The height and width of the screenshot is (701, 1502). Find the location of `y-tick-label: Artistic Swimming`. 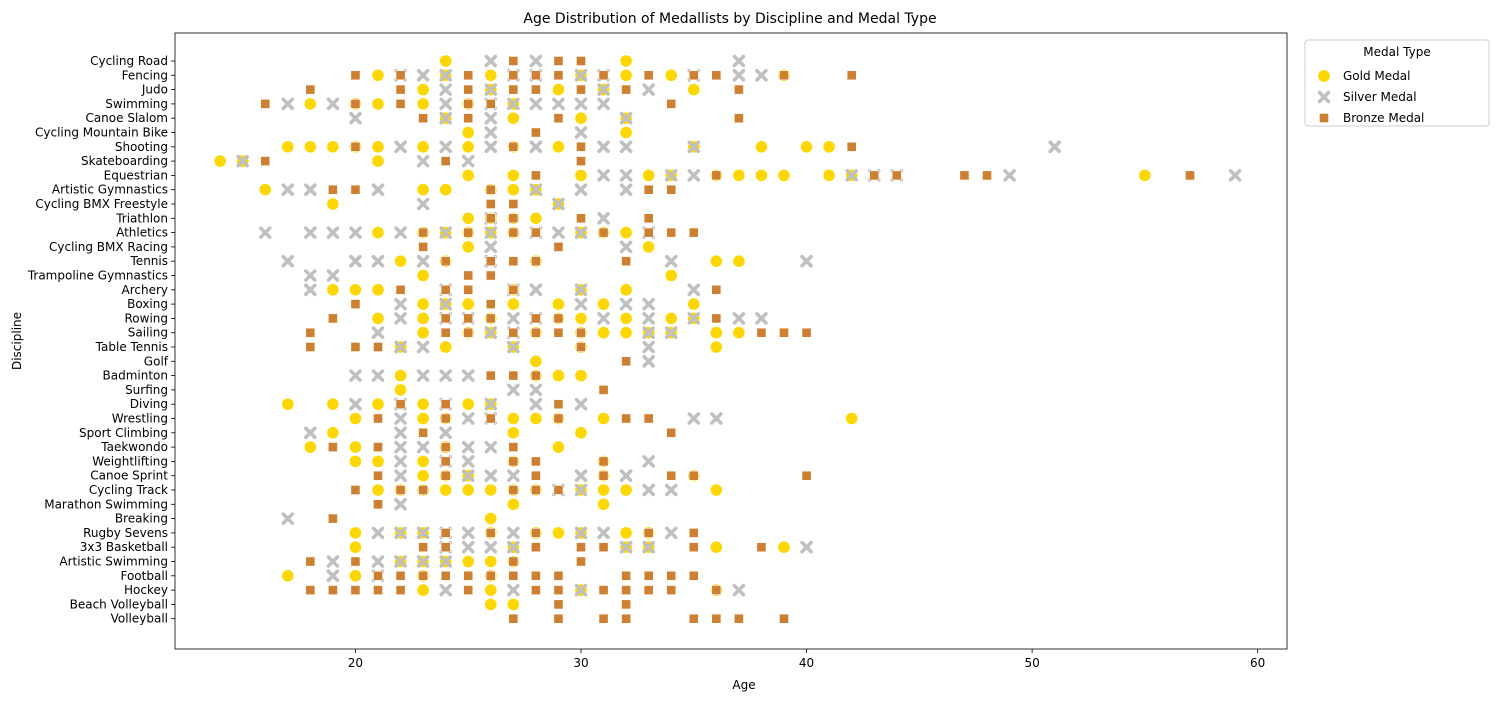

y-tick-label: Artistic Swimming is located at coordinates (113, 562).